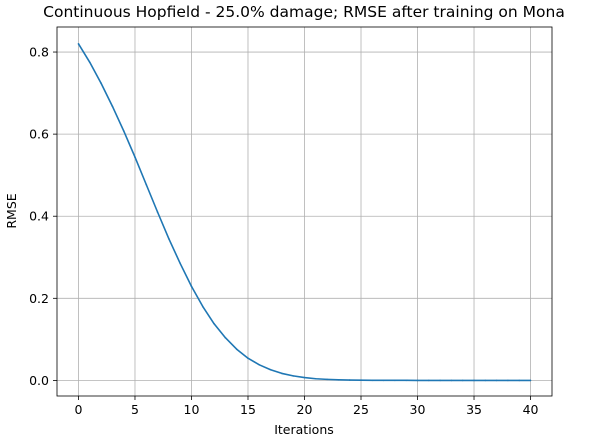 This screenshot has width=590, height=439. I want to click on y-axis-label: RMSE, so click(11, 210).